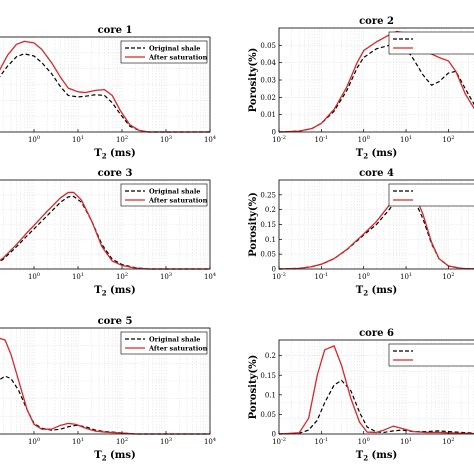 The width and height of the screenshot is (474, 474). I want to click on y-tick-label: 0.03, so click(268, 81).